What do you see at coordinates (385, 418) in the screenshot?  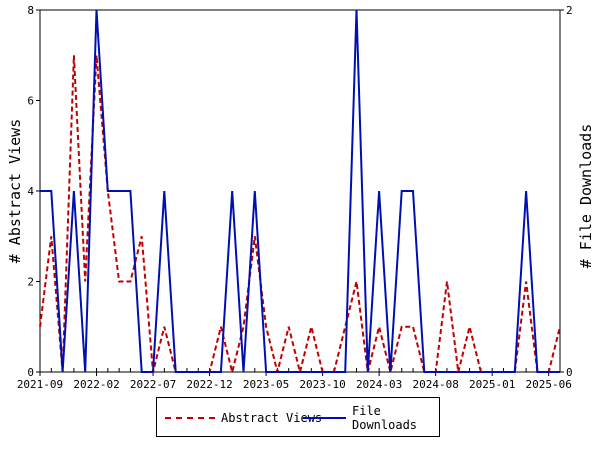 I see `legend-label-file-downloads: File Downloads` at bounding box center [385, 418].